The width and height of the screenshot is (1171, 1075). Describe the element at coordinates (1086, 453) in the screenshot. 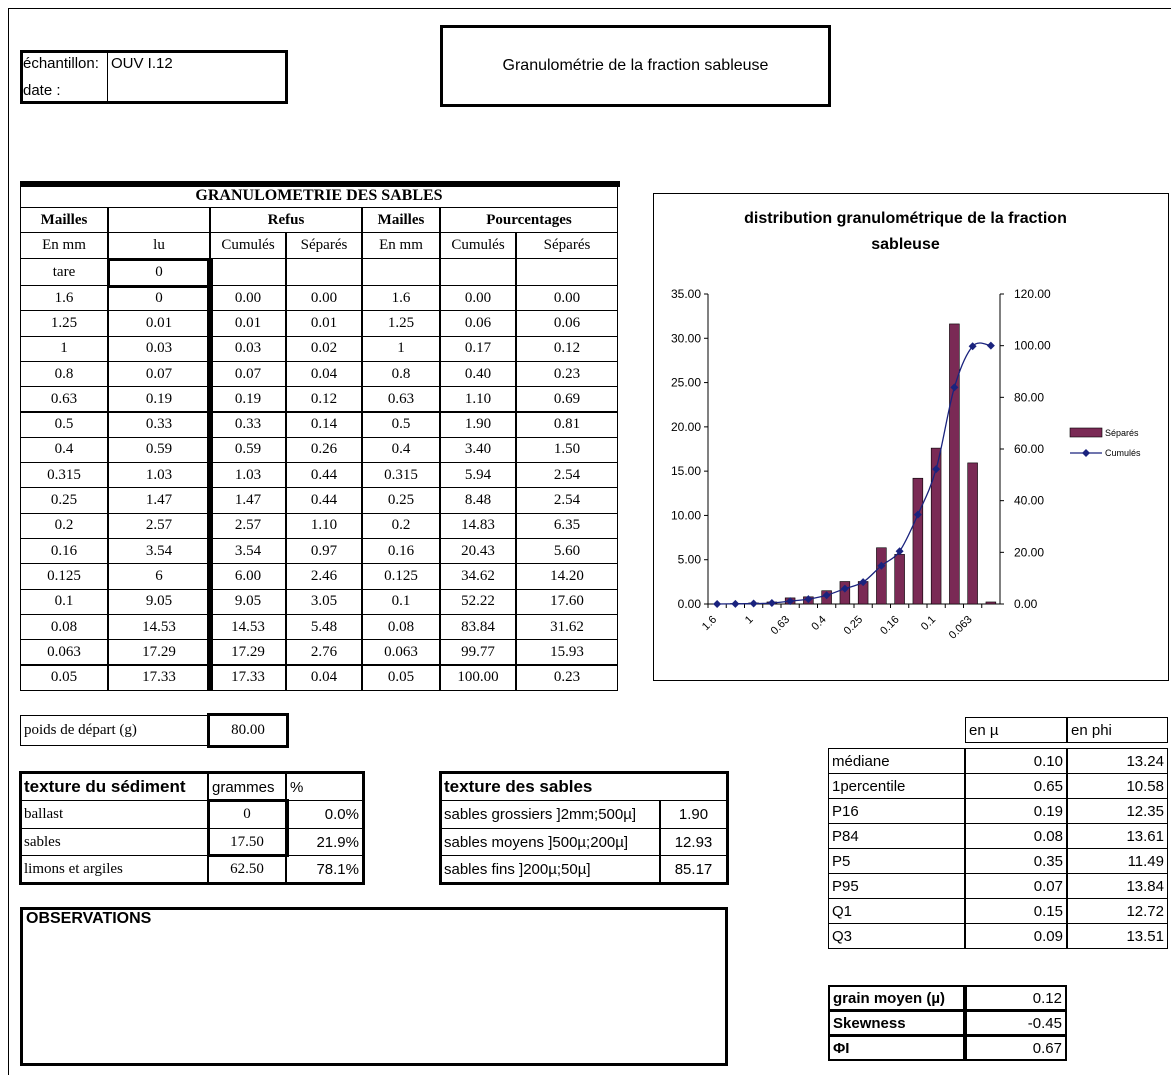

I see `legend-swatch` at that location.